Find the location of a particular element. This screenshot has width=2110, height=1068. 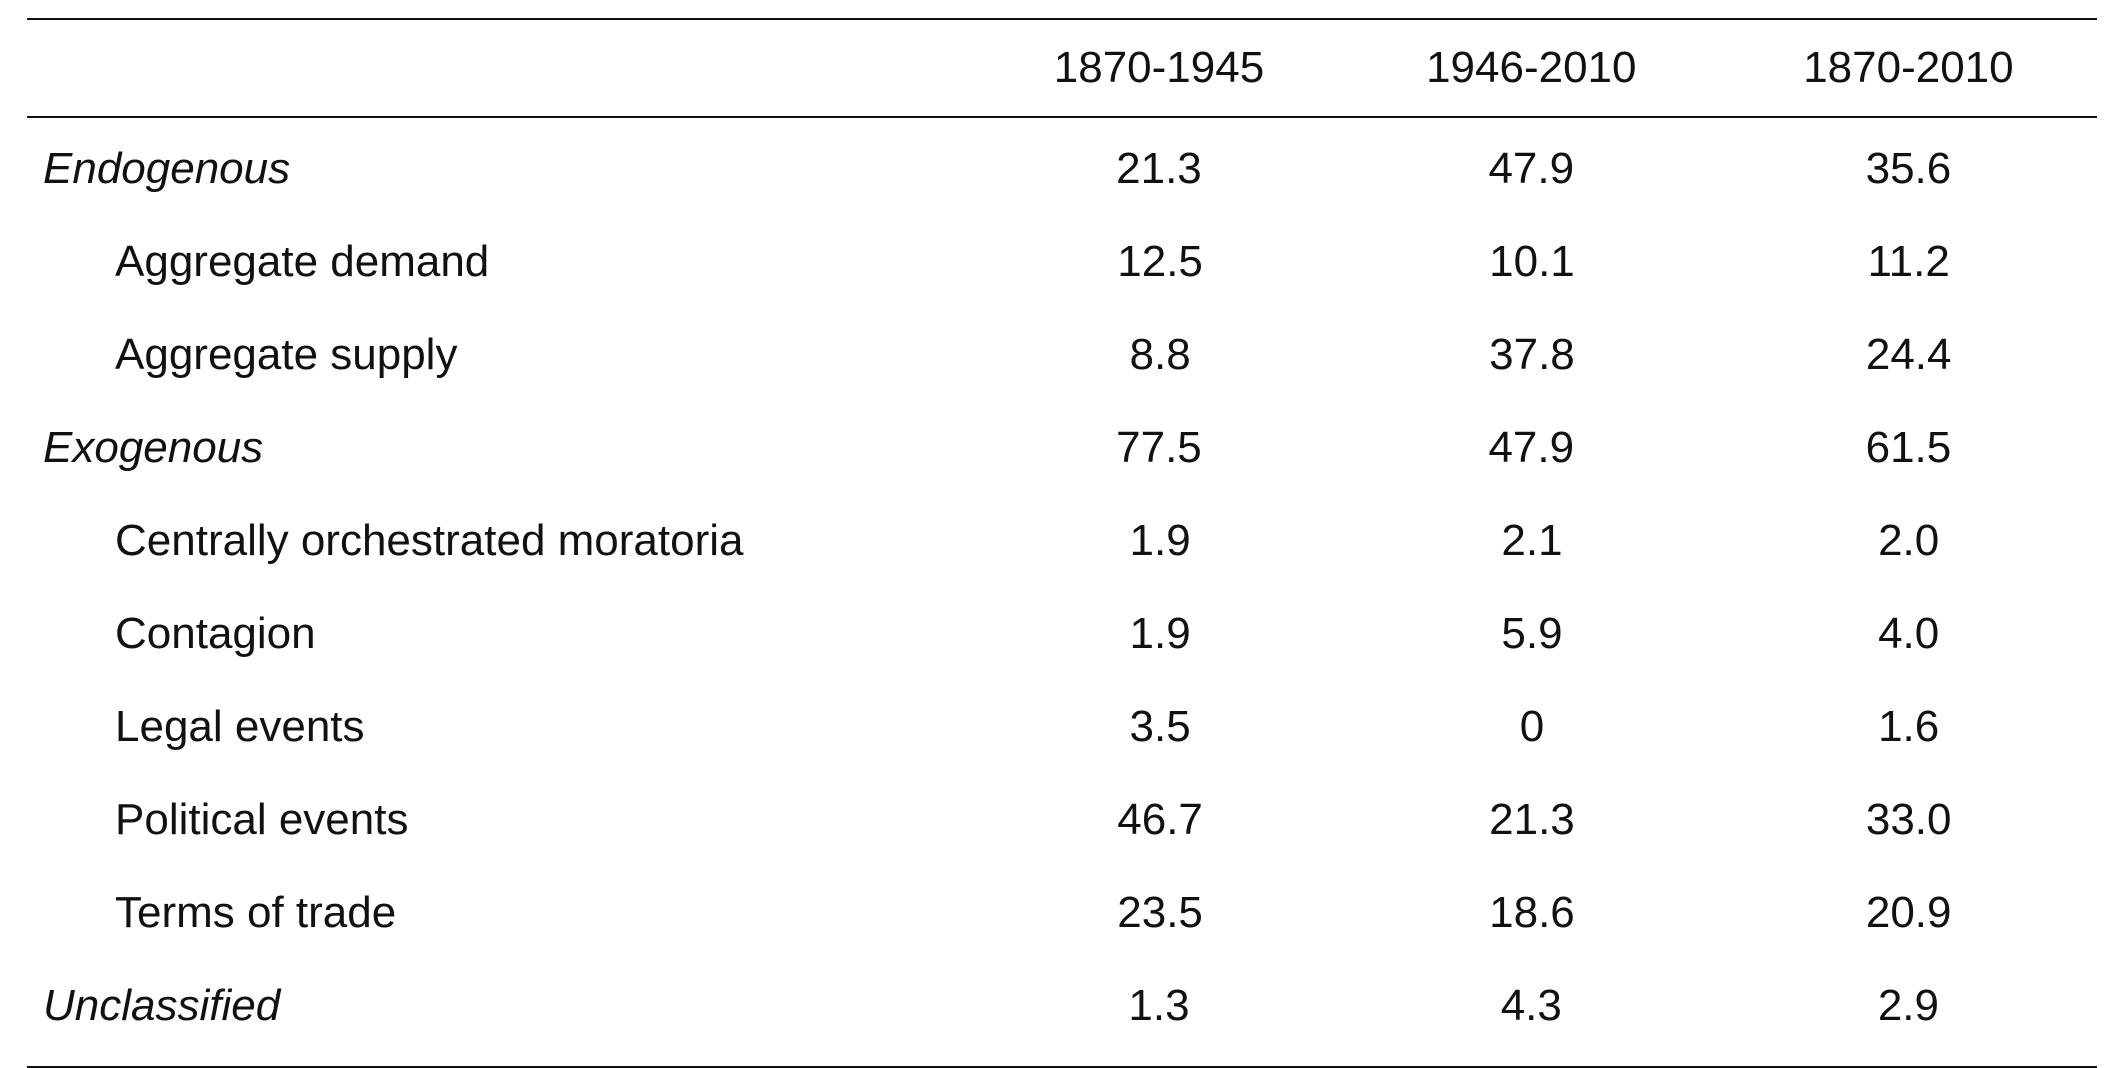

value-cell: 5.9 is located at coordinates (1532, 633).